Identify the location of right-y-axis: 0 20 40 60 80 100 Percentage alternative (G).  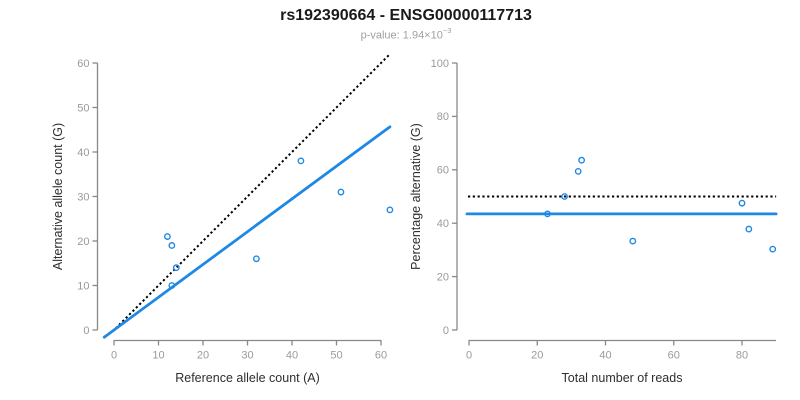
(433, 197).